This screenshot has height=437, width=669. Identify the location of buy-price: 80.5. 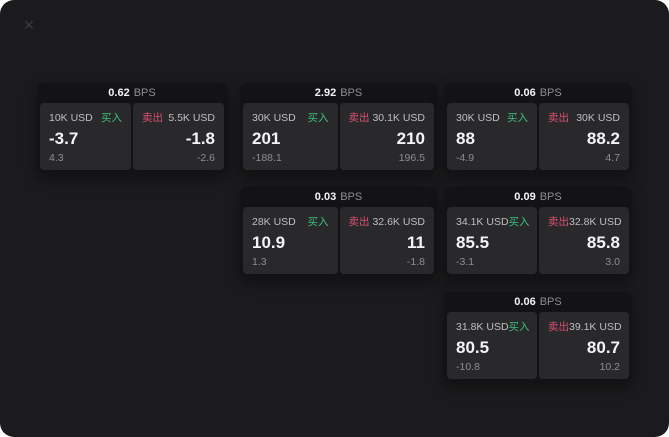
(473, 347).